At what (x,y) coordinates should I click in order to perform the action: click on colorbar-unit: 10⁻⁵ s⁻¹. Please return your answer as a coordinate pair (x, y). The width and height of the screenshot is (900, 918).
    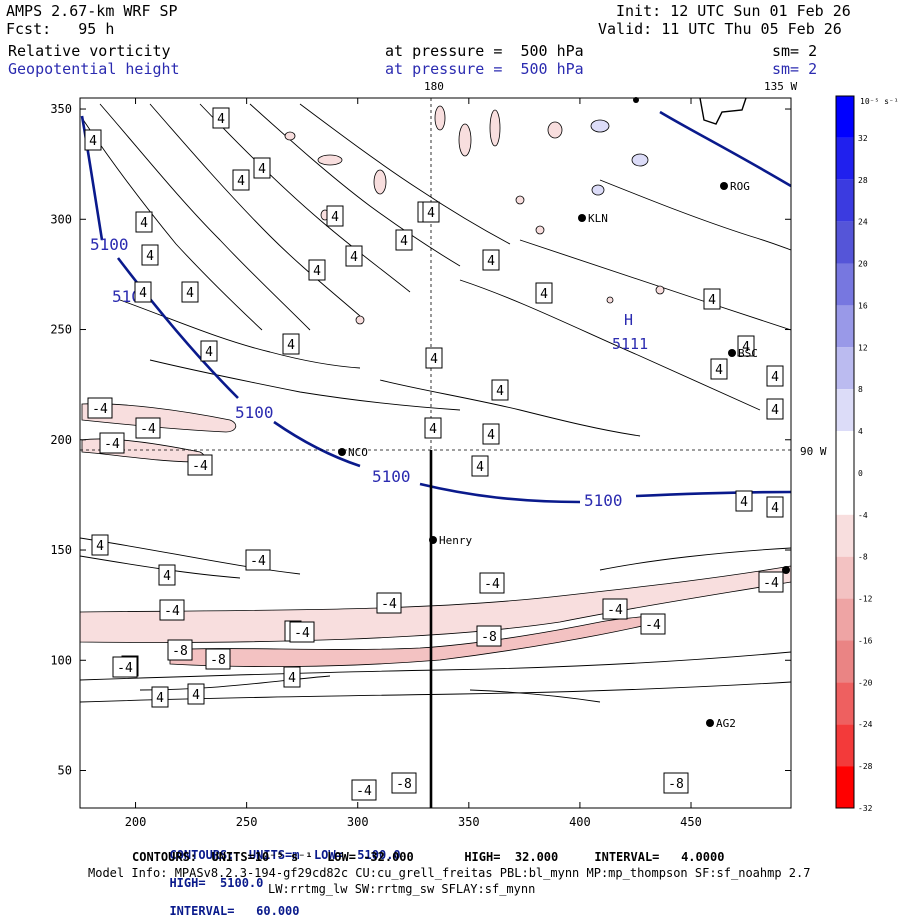
    Looking at the image, I should click on (879, 101).